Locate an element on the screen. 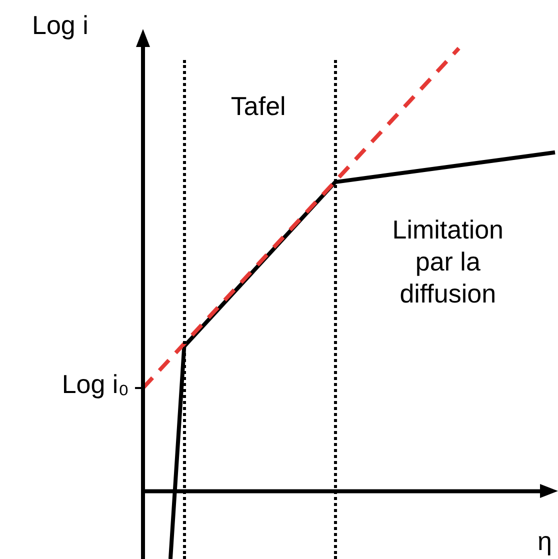 The image size is (558, 559). y-axis-title: Log i is located at coordinates (60, 25).